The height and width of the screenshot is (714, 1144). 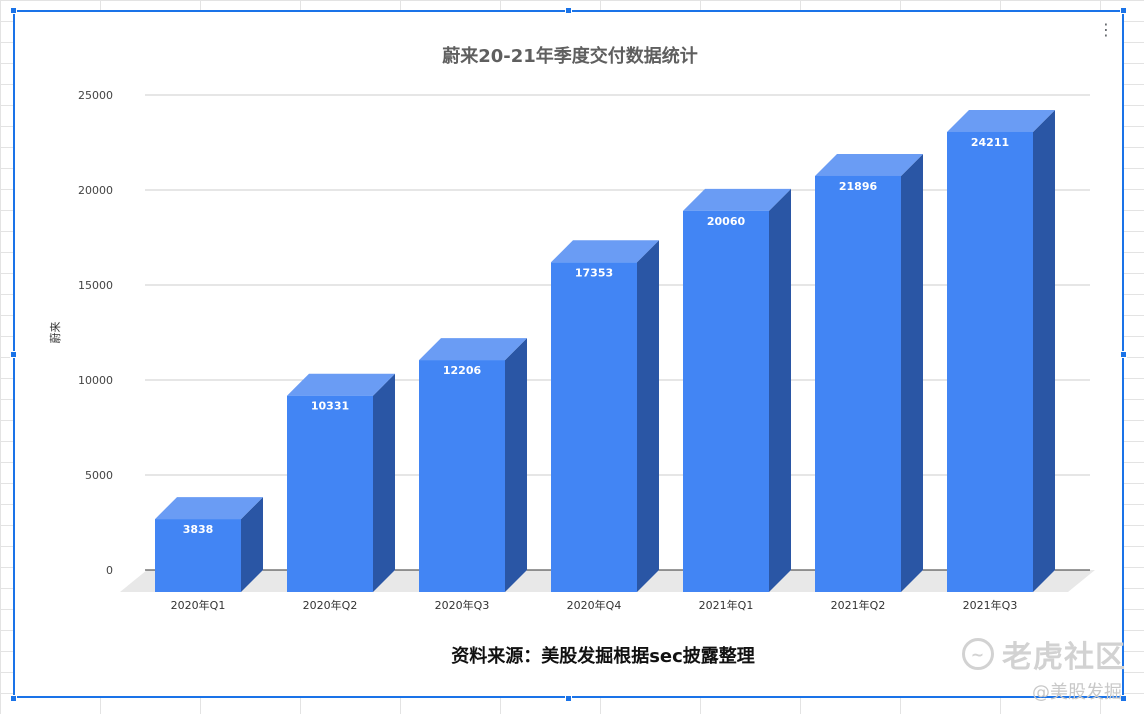 I want to click on x-tick-label: 2020年Q2, so click(x=330, y=605).